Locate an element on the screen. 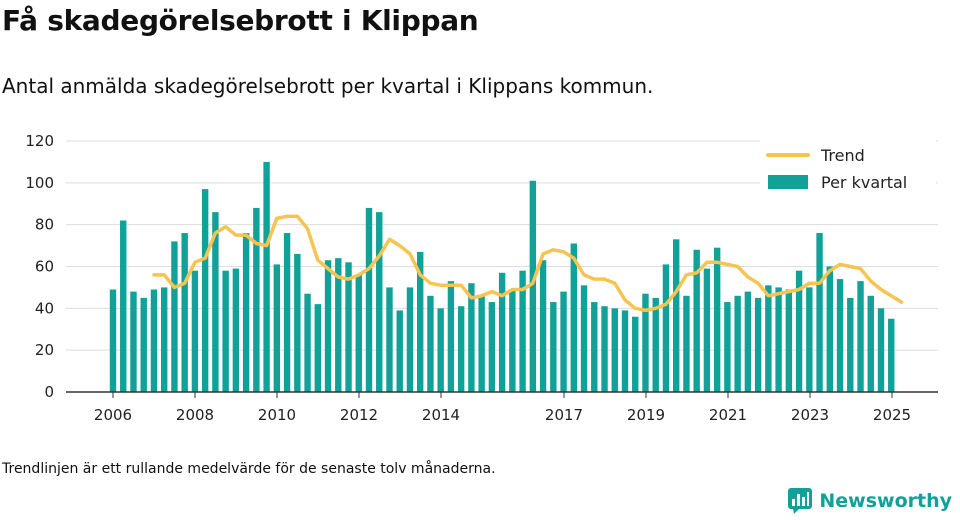 Image resolution: width=960 pixels, height=520 pixels. trend-line is located at coordinates (528, 263).